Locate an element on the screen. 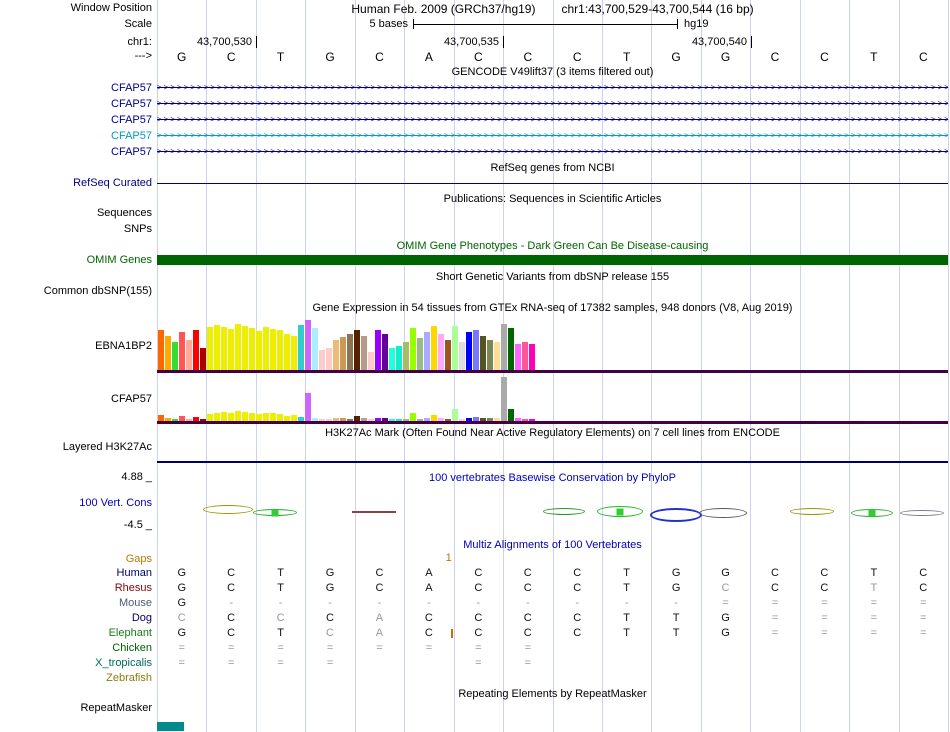 This screenshot has width=950, height=732. h3k27ac-track is located at coordinates (552, 462).